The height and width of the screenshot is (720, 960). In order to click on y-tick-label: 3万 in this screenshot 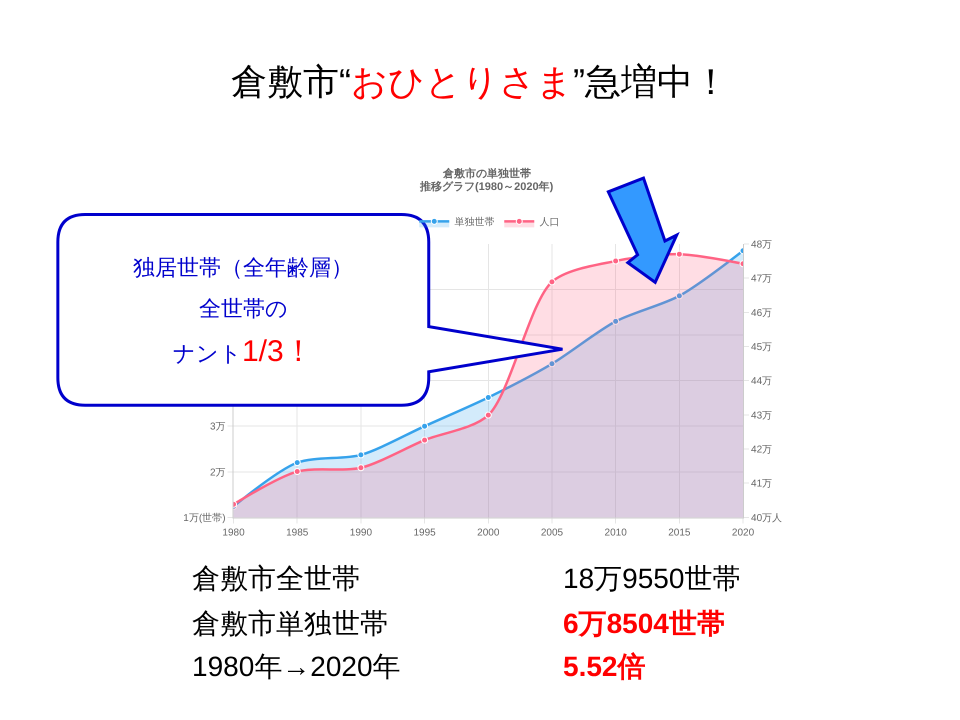, I will do `click(218, 427)`.